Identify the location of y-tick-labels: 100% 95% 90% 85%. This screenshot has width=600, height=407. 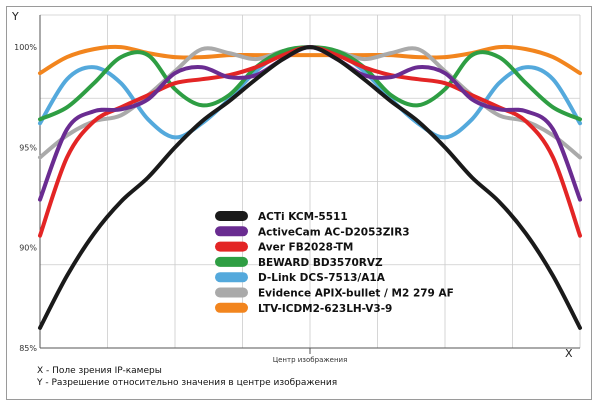
(25, 198).